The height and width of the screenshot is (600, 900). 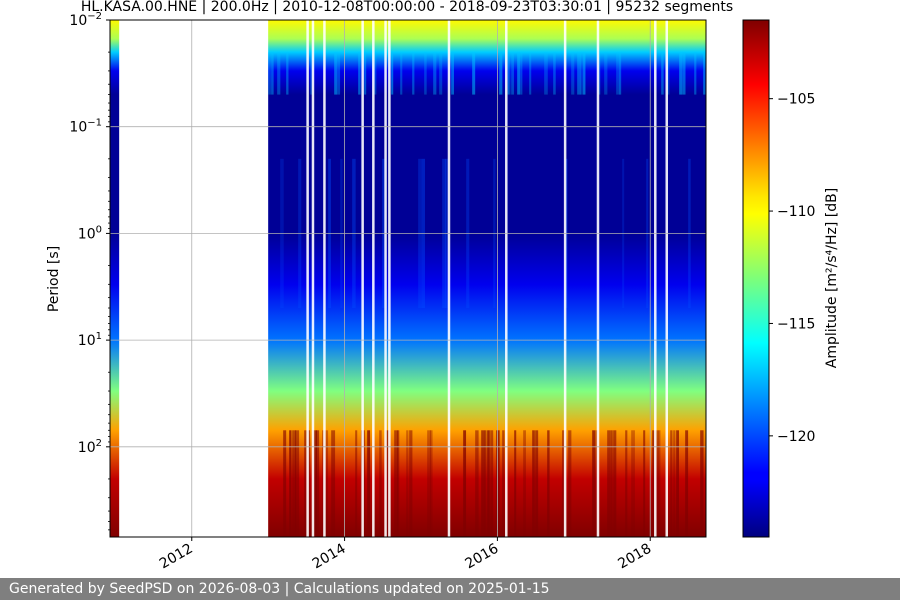 What do you see at coordinates (796, 437) in the screenshot?
I see `colorbar-tick-label: −120` at bounding box center [796, 437].